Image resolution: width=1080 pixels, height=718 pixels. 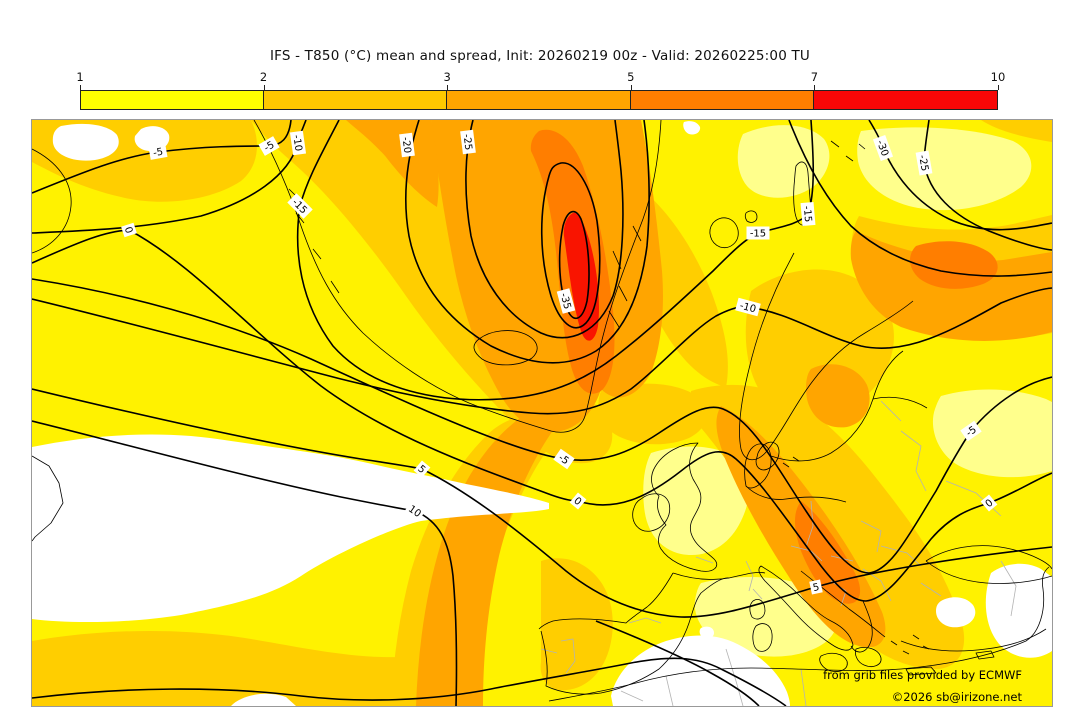 I want to click on contour-minus25-ne, so click(x=987, y=185).